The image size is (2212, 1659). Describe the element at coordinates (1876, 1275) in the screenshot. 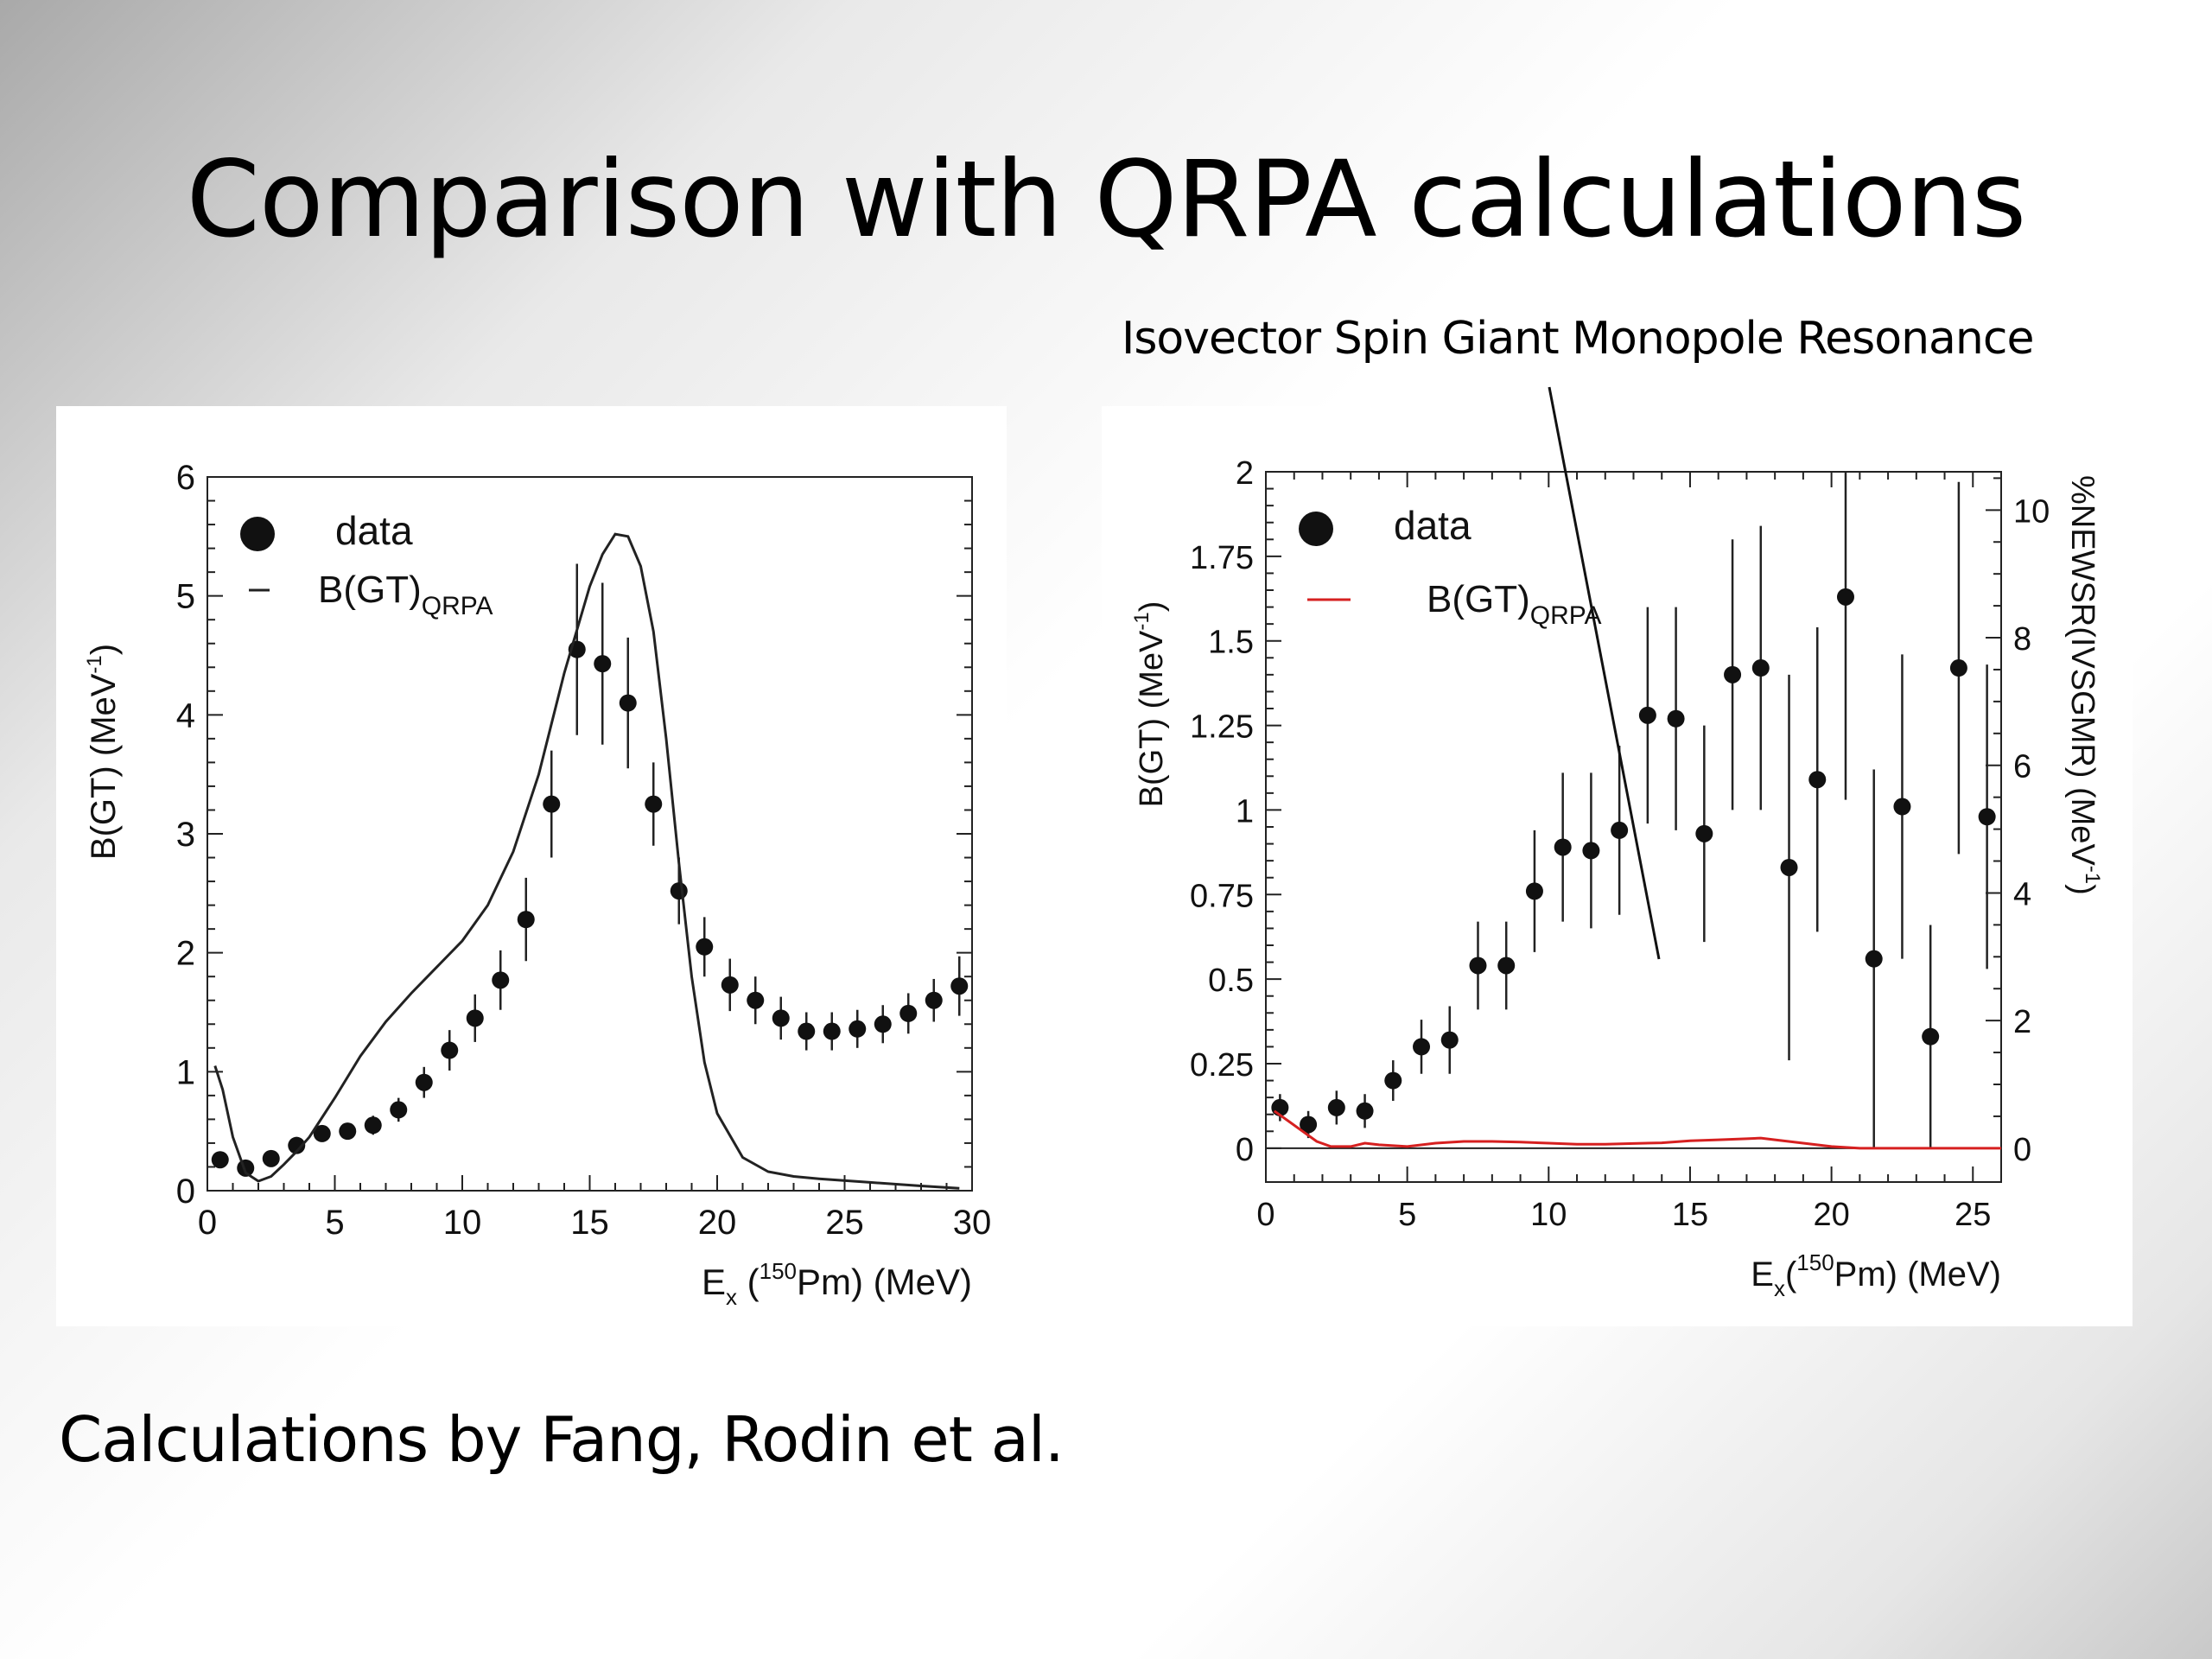

I see `x-axis-label: Ex(150Pm) (MeV)` at that location.